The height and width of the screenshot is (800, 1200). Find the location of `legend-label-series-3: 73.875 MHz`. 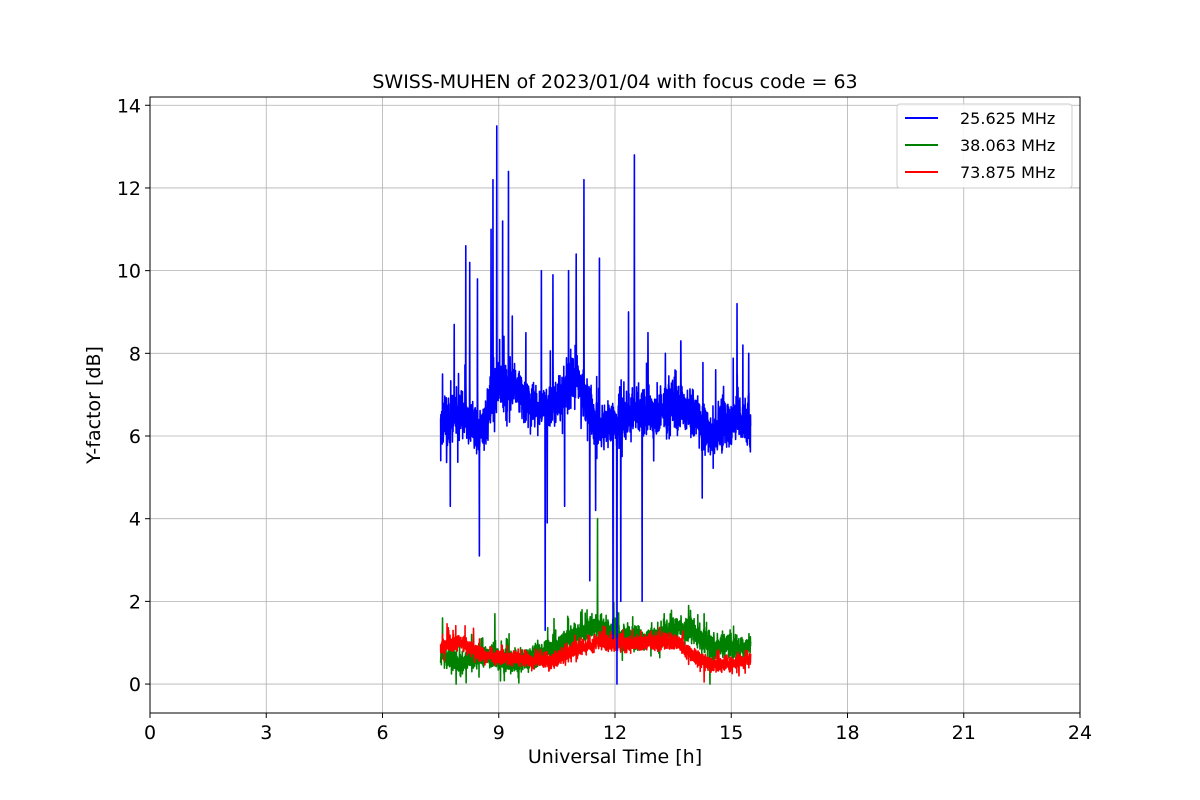

legend-label-series-3: 73.875 MHz is located at coordinates (1007, 172).